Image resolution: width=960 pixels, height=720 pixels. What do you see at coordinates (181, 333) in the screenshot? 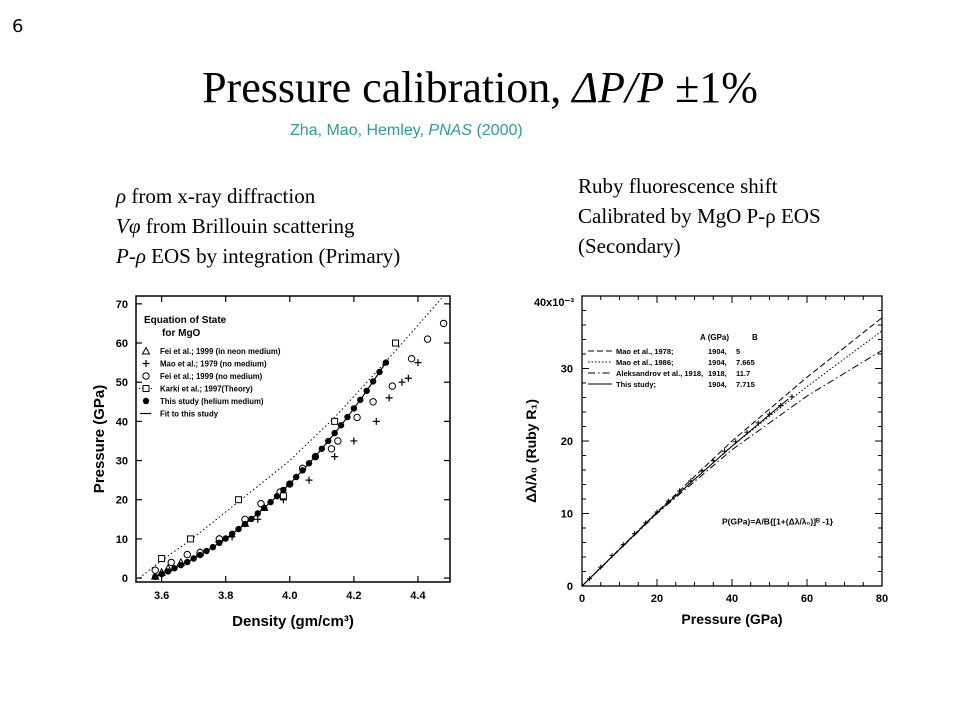
I see `chart-title: for MgO` at bounding box center [181, 333].